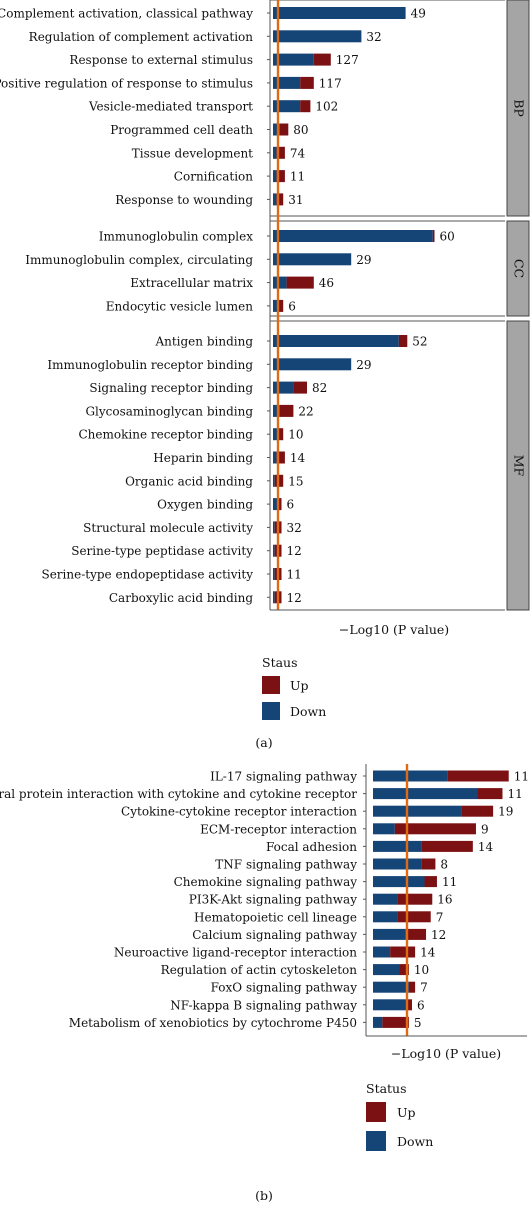 The height and width of the screenshot is (1209, 532). I want to click on a-programmed-cell-death-up-bar, so click(284, 129).